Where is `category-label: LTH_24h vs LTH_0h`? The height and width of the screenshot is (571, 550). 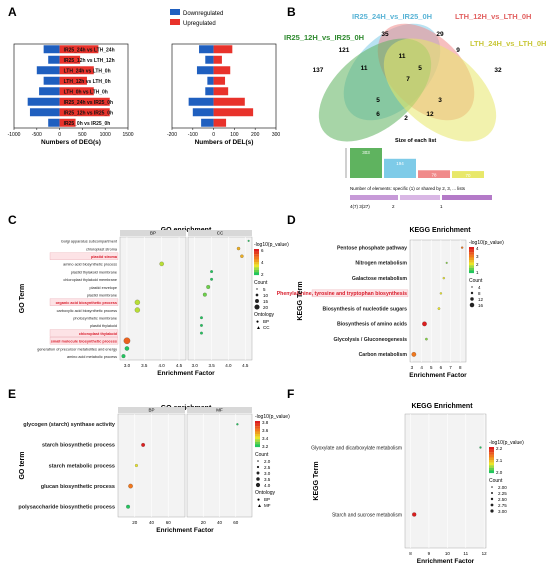
category-label: LTH_24h vs LTH_0h is located at coordinates (87, 71).